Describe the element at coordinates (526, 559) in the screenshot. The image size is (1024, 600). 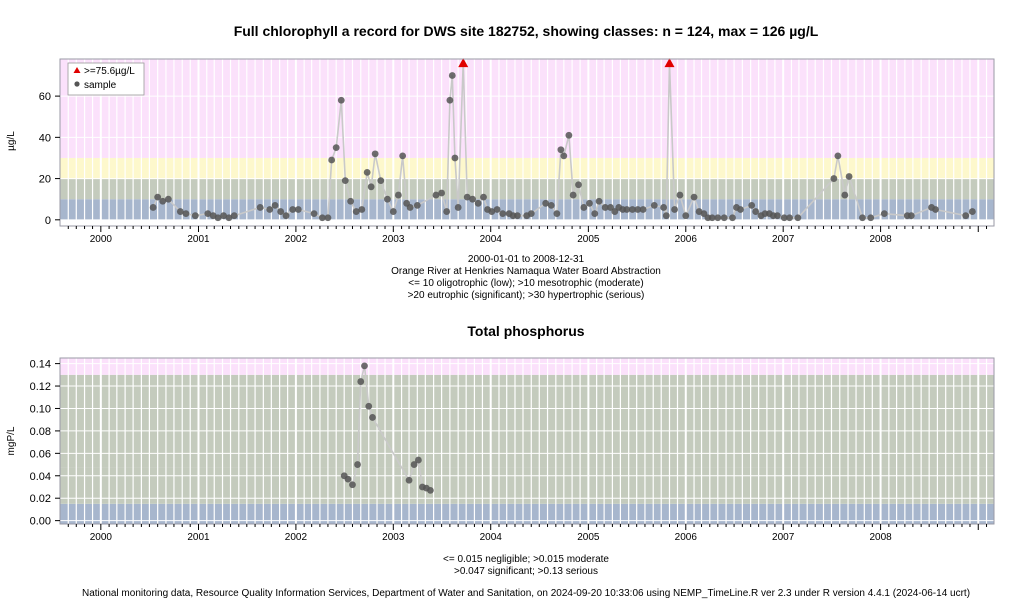
I see `phosphorus-caption-1: <= 0.015 negligible; >0.015 moderate` at that location.